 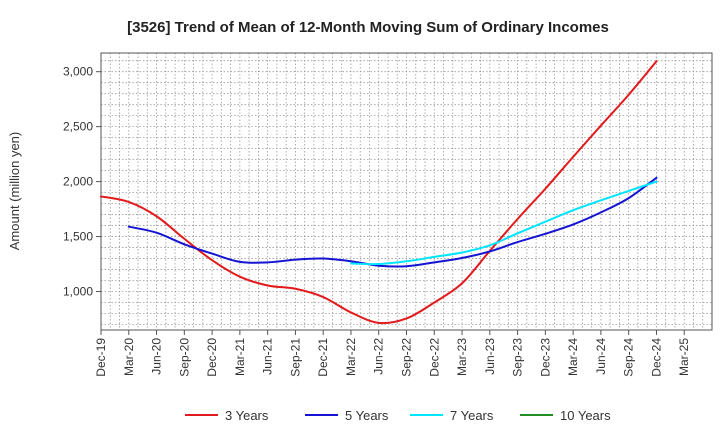 I want to click on x-tick-label: Mar-23, so click(x=462, y=357).